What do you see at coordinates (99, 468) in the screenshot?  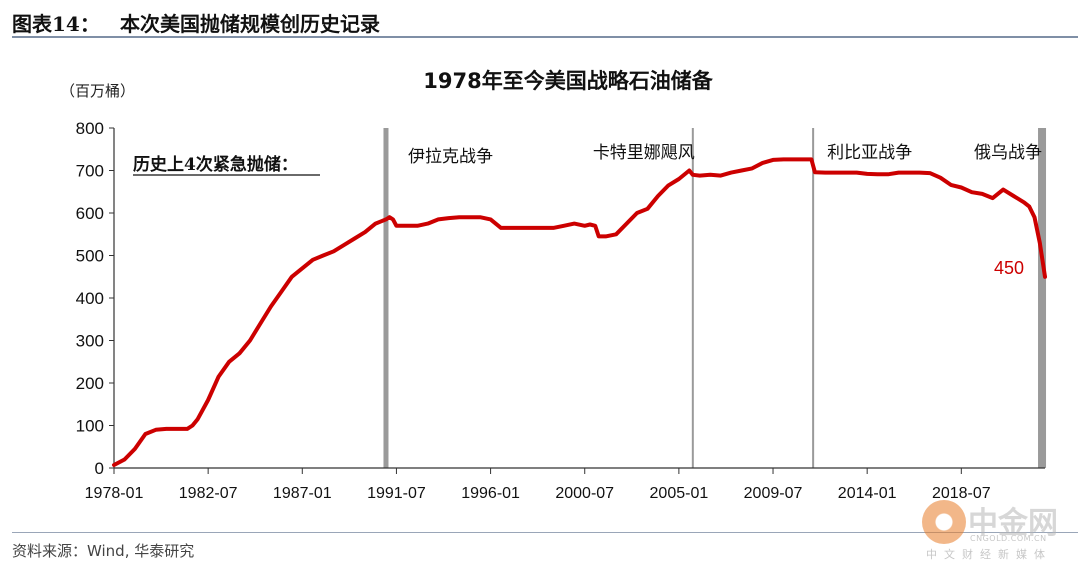 I see `y-tick-label-0: 0` at bounding box center [99, 468].